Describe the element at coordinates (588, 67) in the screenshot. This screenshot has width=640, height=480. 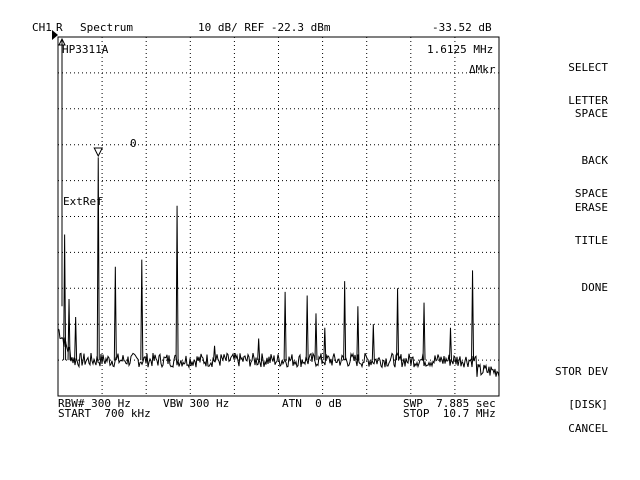
I see `softkey-label: SELECT` at that location.